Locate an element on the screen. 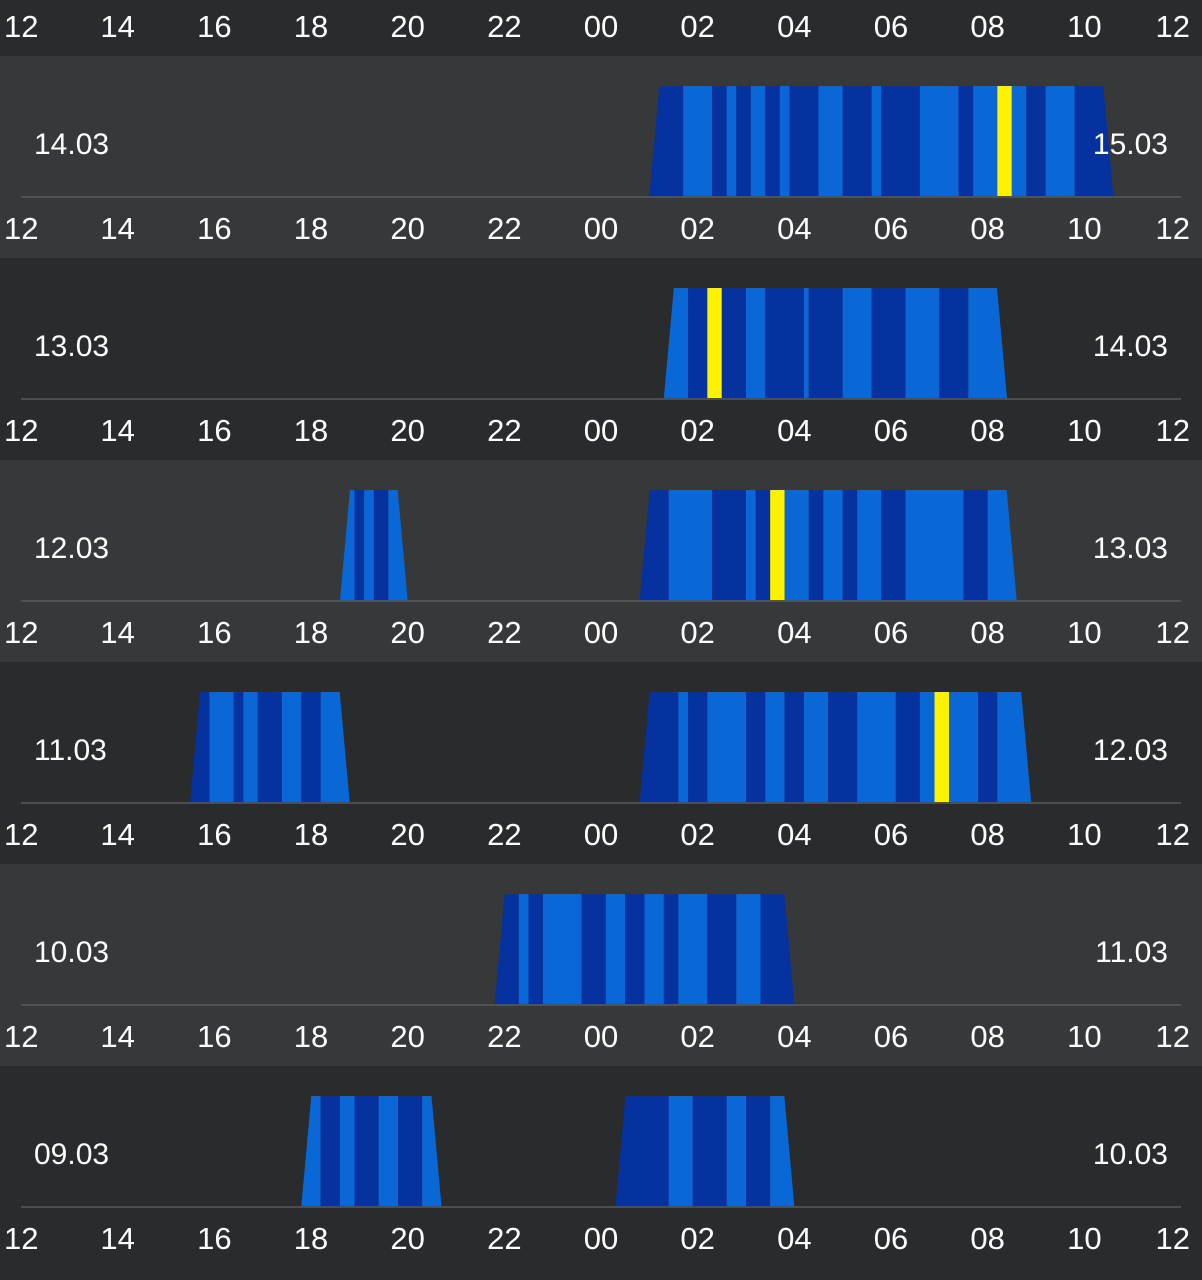 The image size is (1202, 1280). start-date-label: 13.03 is located at coordinates (71, 346).